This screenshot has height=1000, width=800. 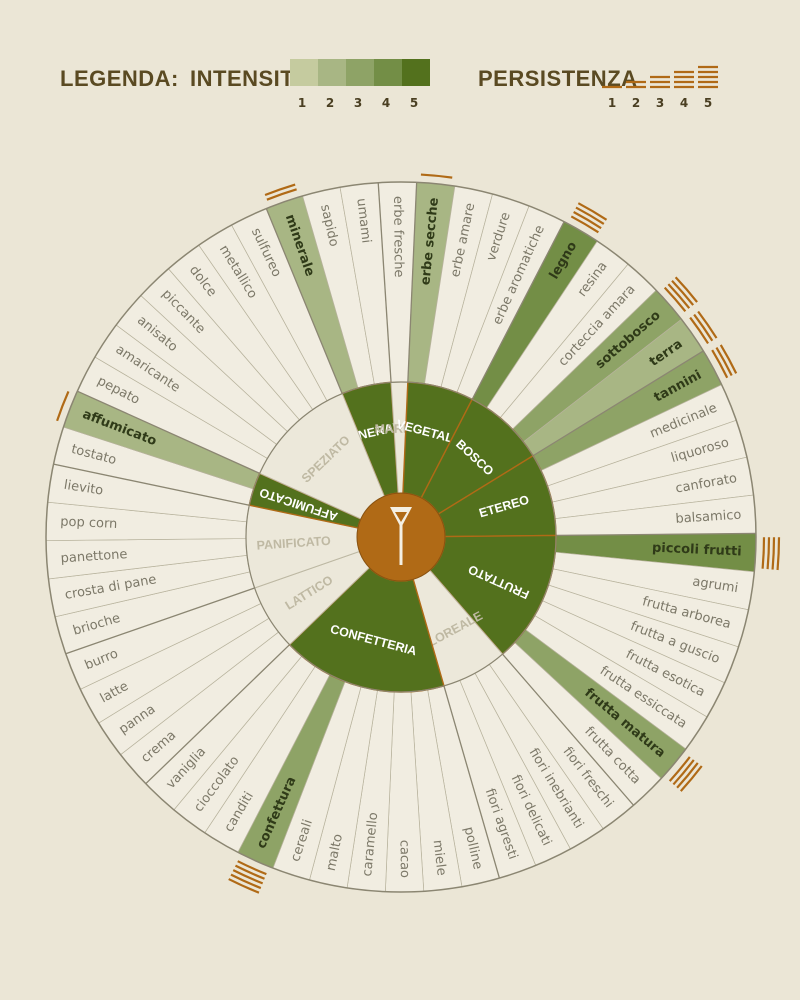 What do you see at coordinates (247, 877) in the screenshot?
I see `persistence-marker-confettura` at bounding box center [247, 877].